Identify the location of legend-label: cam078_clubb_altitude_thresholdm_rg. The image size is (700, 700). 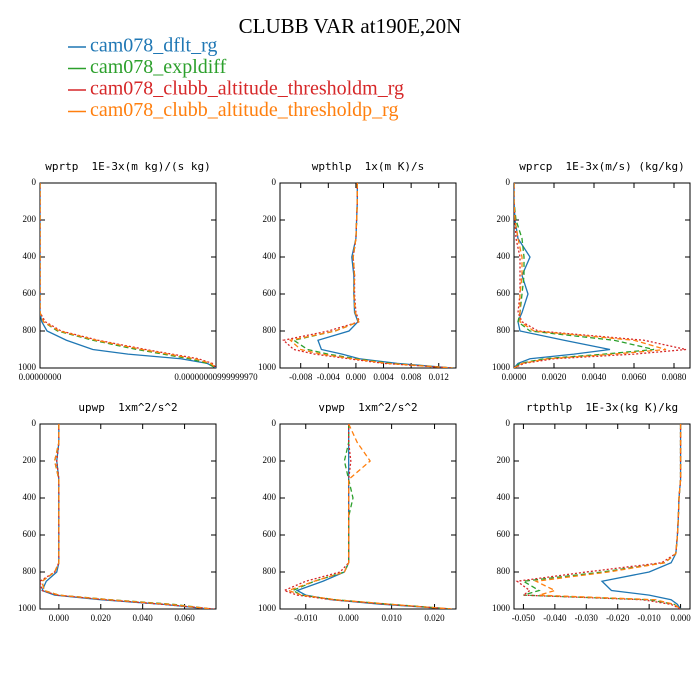
(247, 89).